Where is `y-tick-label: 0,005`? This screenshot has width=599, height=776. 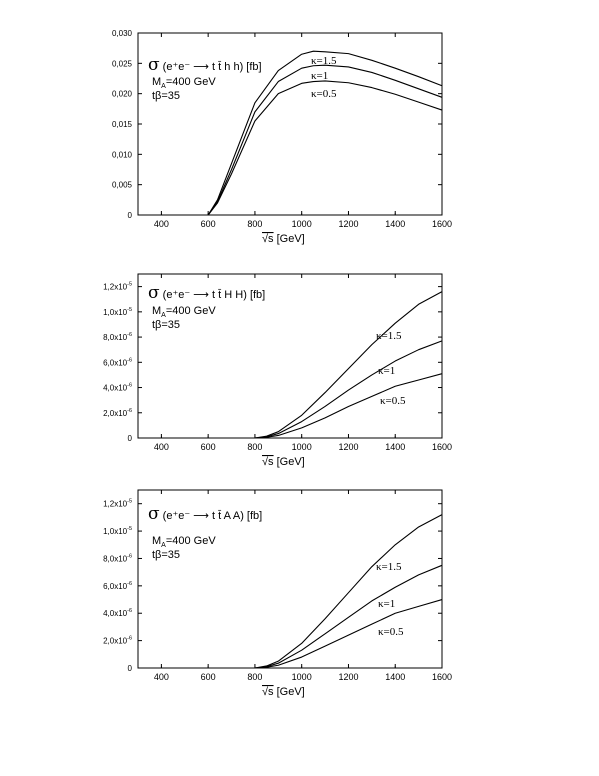
y-tick-label: 0,005 is located at coordinates (122, 185).